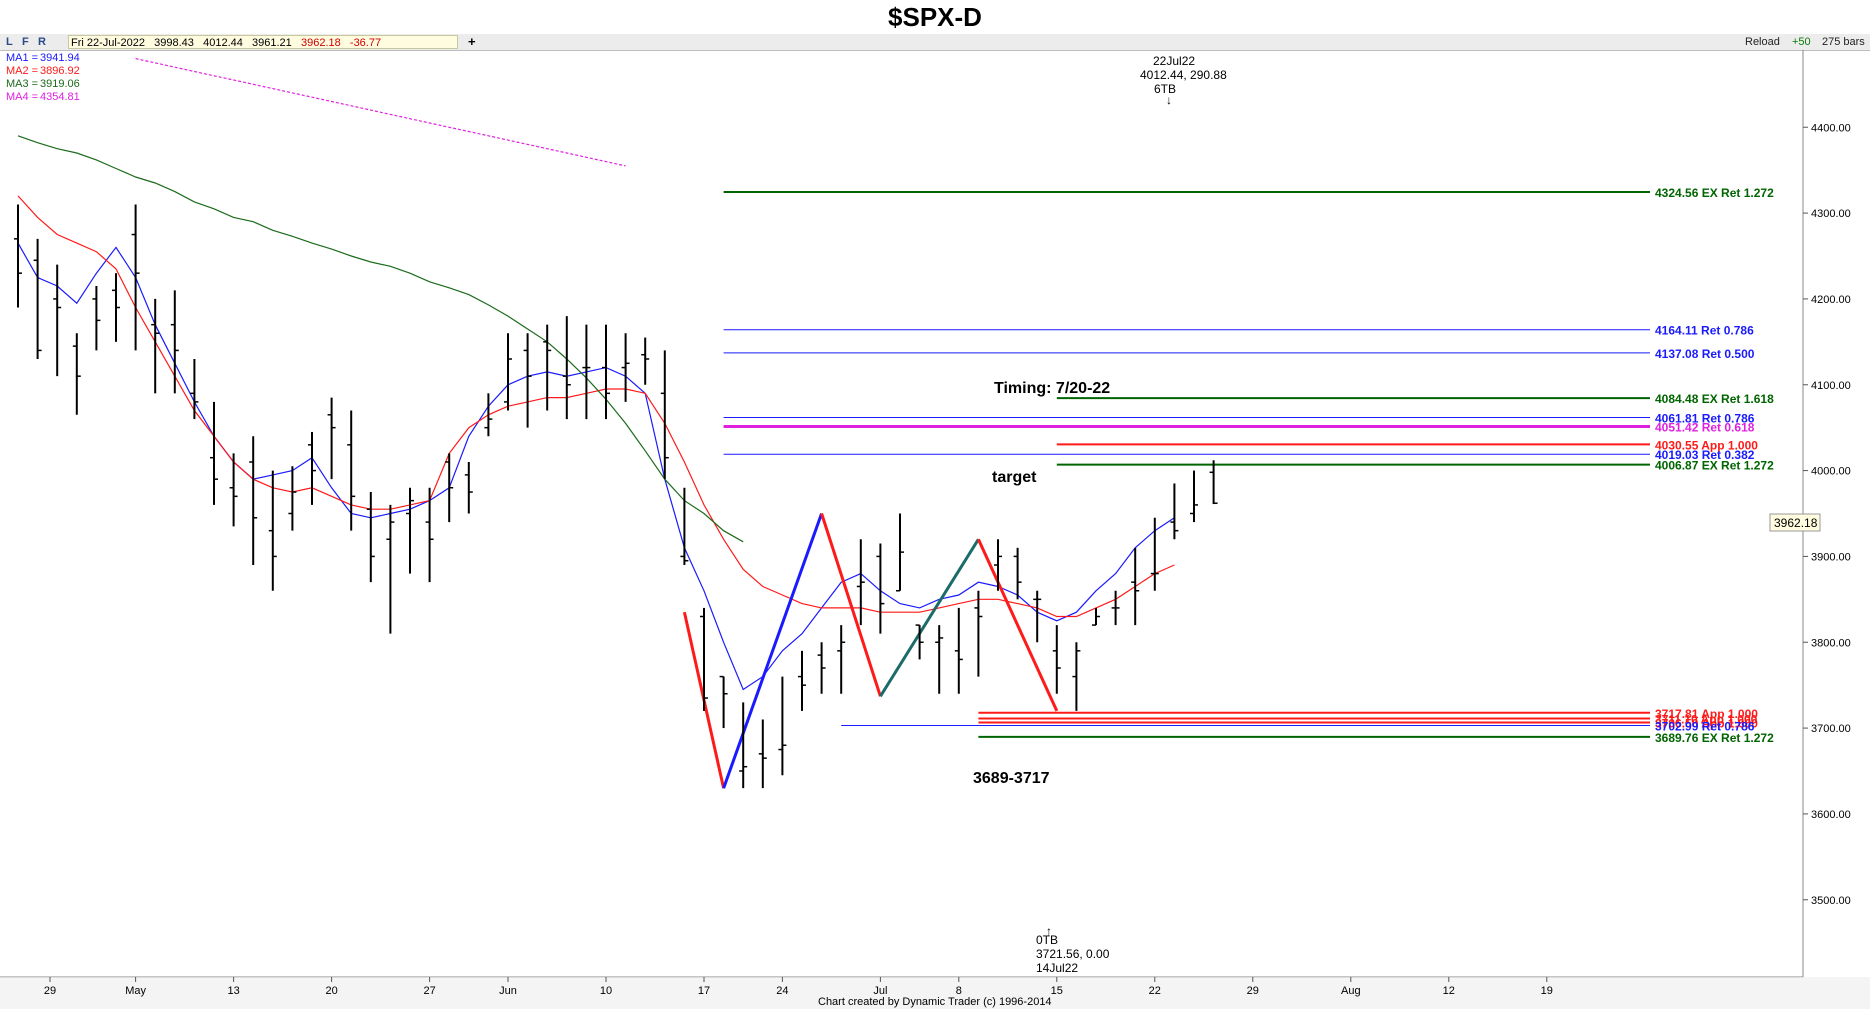  I want to click on level-label: 4137.08 Ret 0.500, so click(1705, 354).